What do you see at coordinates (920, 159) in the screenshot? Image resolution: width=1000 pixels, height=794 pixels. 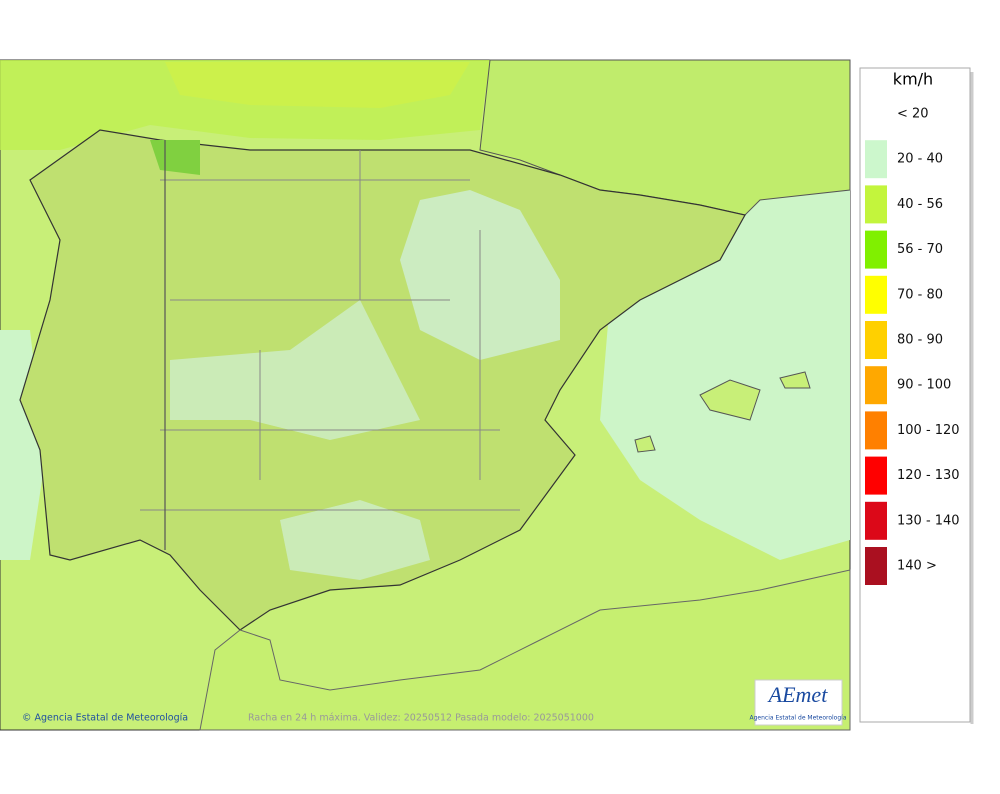 I see `legend-label: 20 - 40` at bounding box center [920, 159].